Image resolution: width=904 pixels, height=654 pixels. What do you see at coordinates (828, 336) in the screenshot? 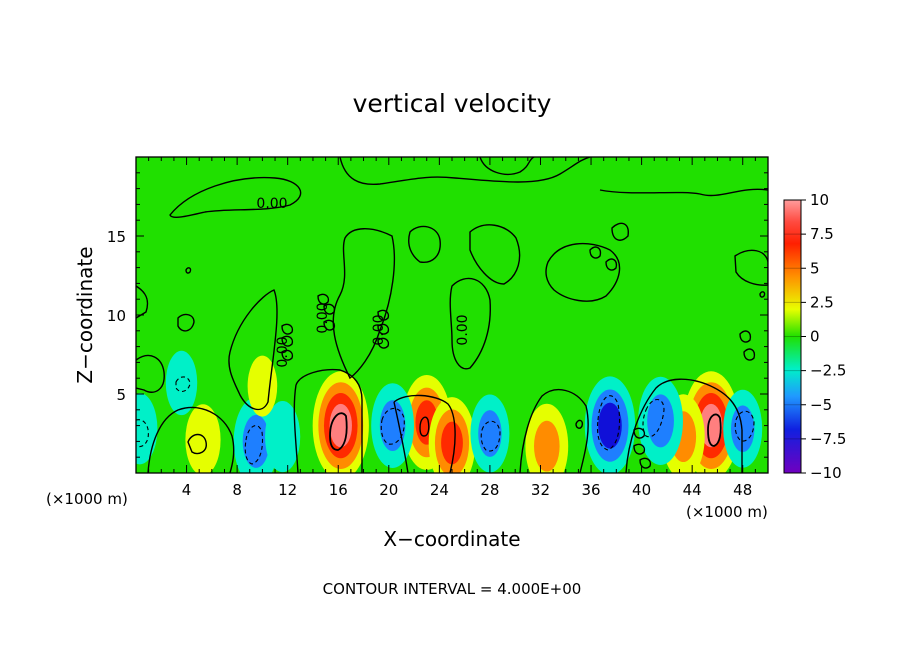
I see `colorbar-labels: 10 7.5 5 2.5 0 −2.5 −5 −7.5 −10` at bounding box center [828, 336].